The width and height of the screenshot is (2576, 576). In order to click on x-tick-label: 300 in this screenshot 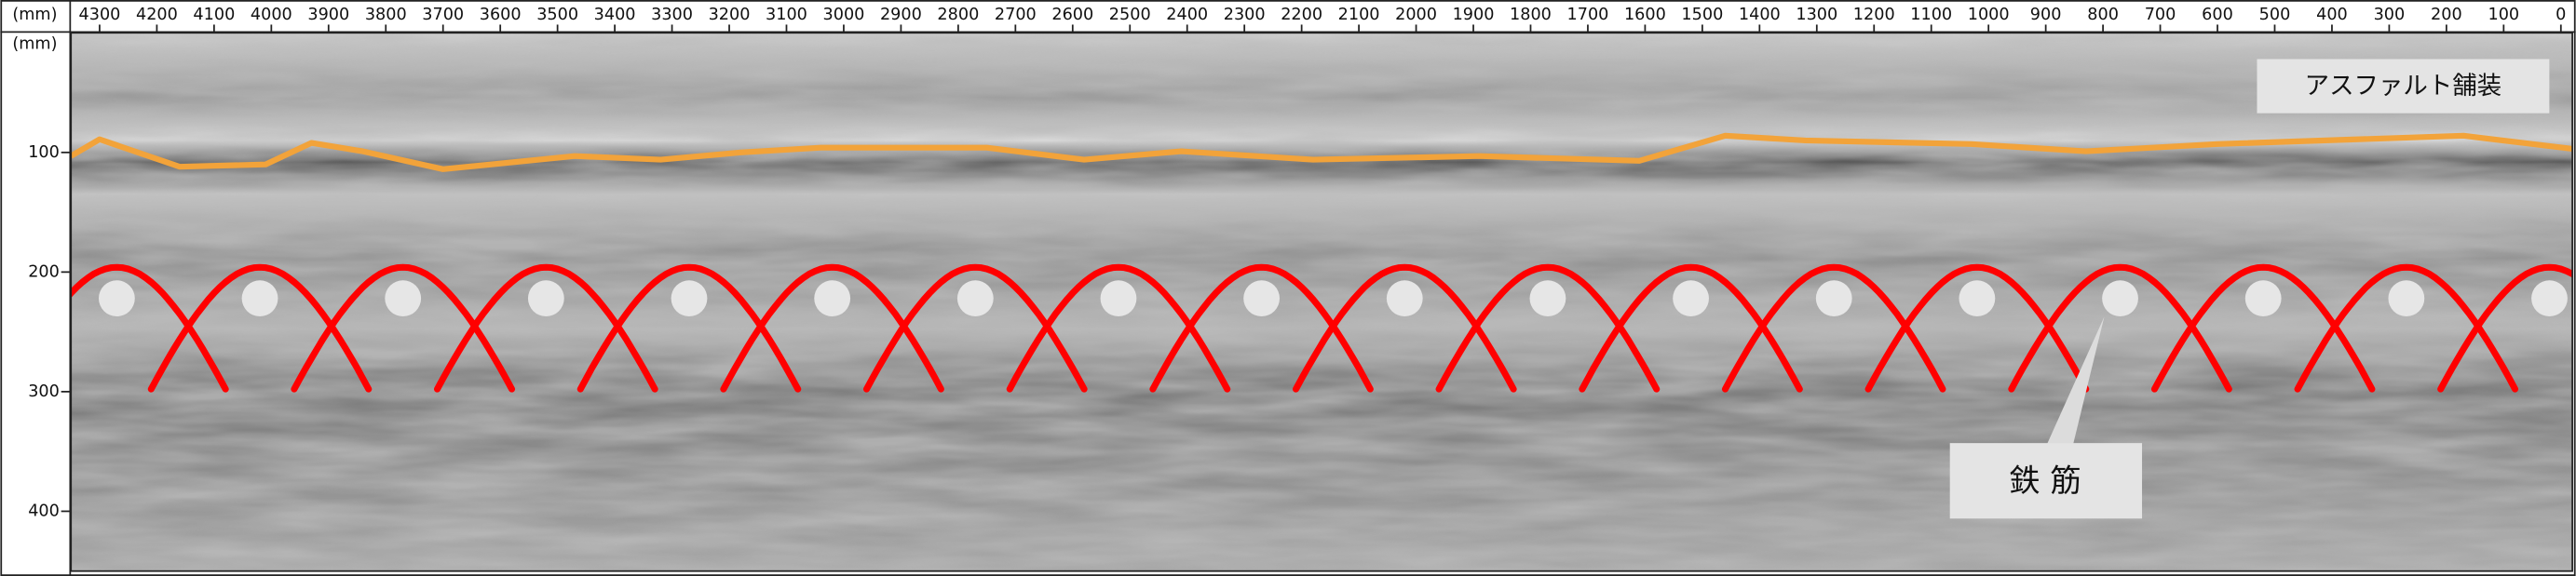, I will do `click(2390, 15)`.